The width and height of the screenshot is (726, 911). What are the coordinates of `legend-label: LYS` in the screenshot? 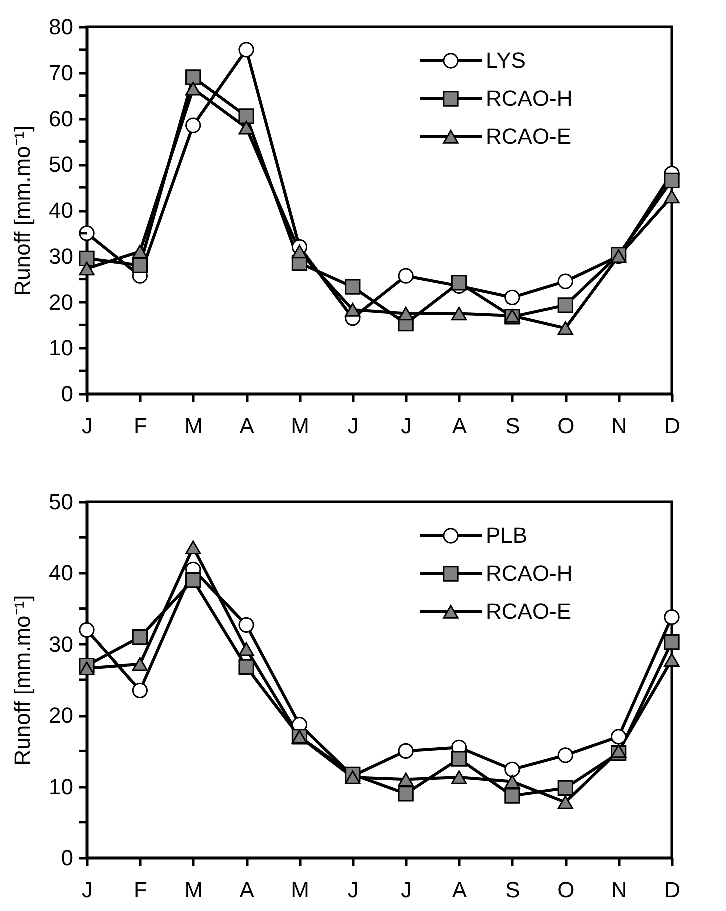 It's located at (506, 60).